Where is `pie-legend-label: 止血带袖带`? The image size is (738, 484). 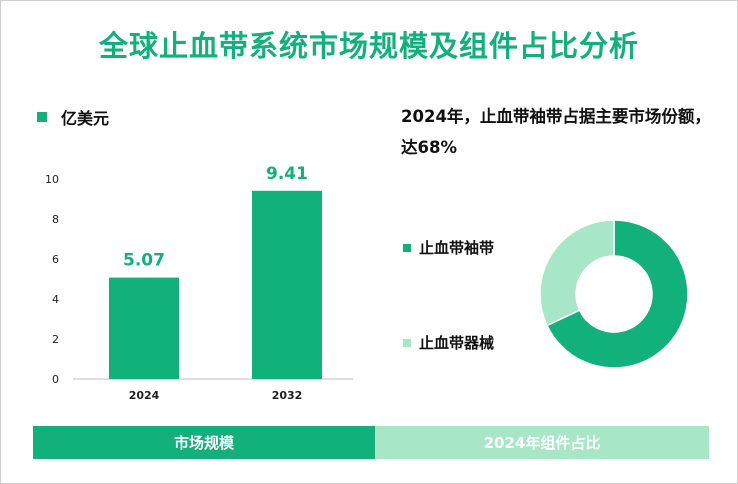 pie-legend-label: 止血带袖带 is located at coordinates (457, 248).